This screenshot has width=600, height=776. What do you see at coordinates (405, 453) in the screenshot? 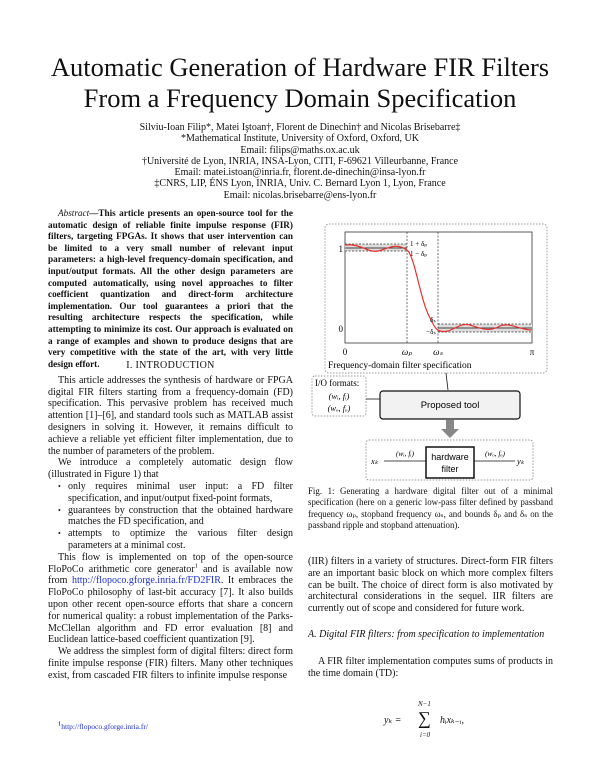
I see `input-format: (wᵢ, fᵢ)` at bounding box center [405, 453].